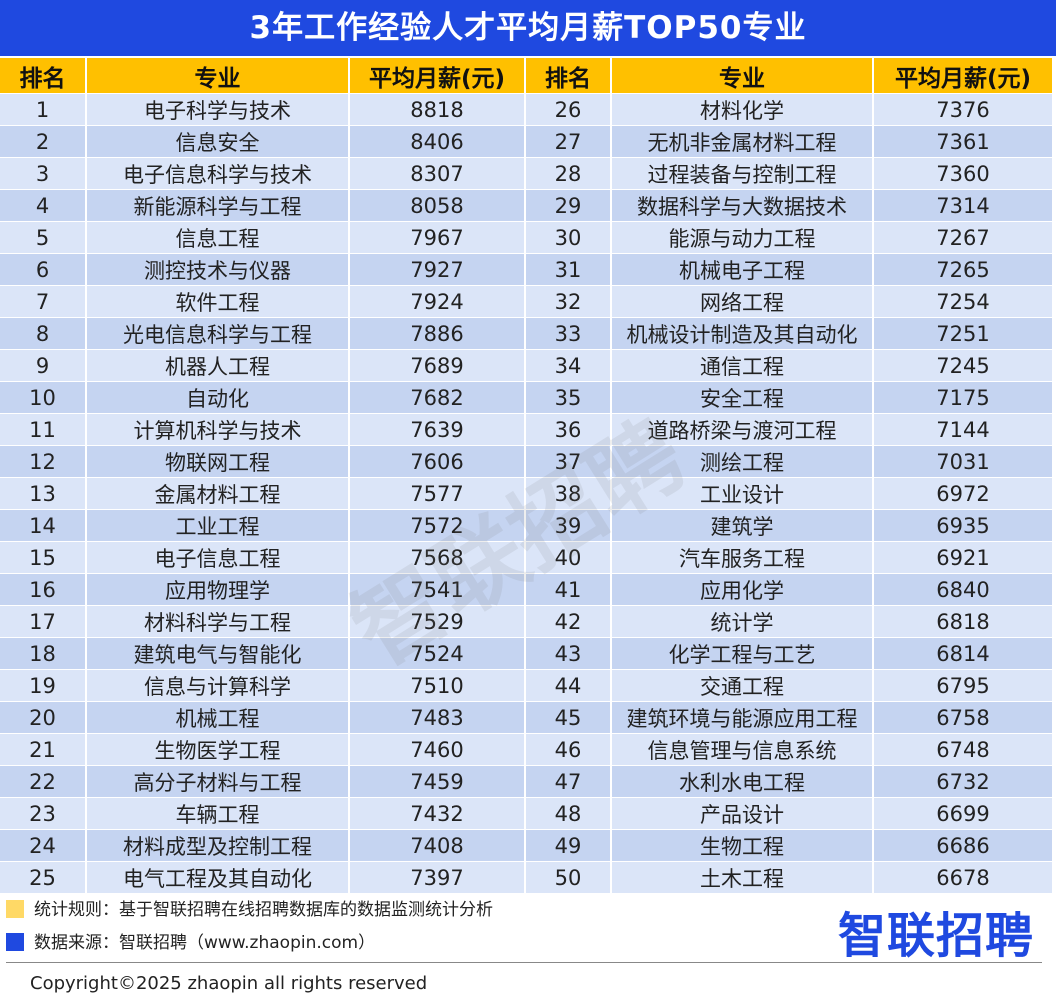  Describe the element at coordinates (962, 717) in the screenshot. I see `cell-salary: 6758` at that location.